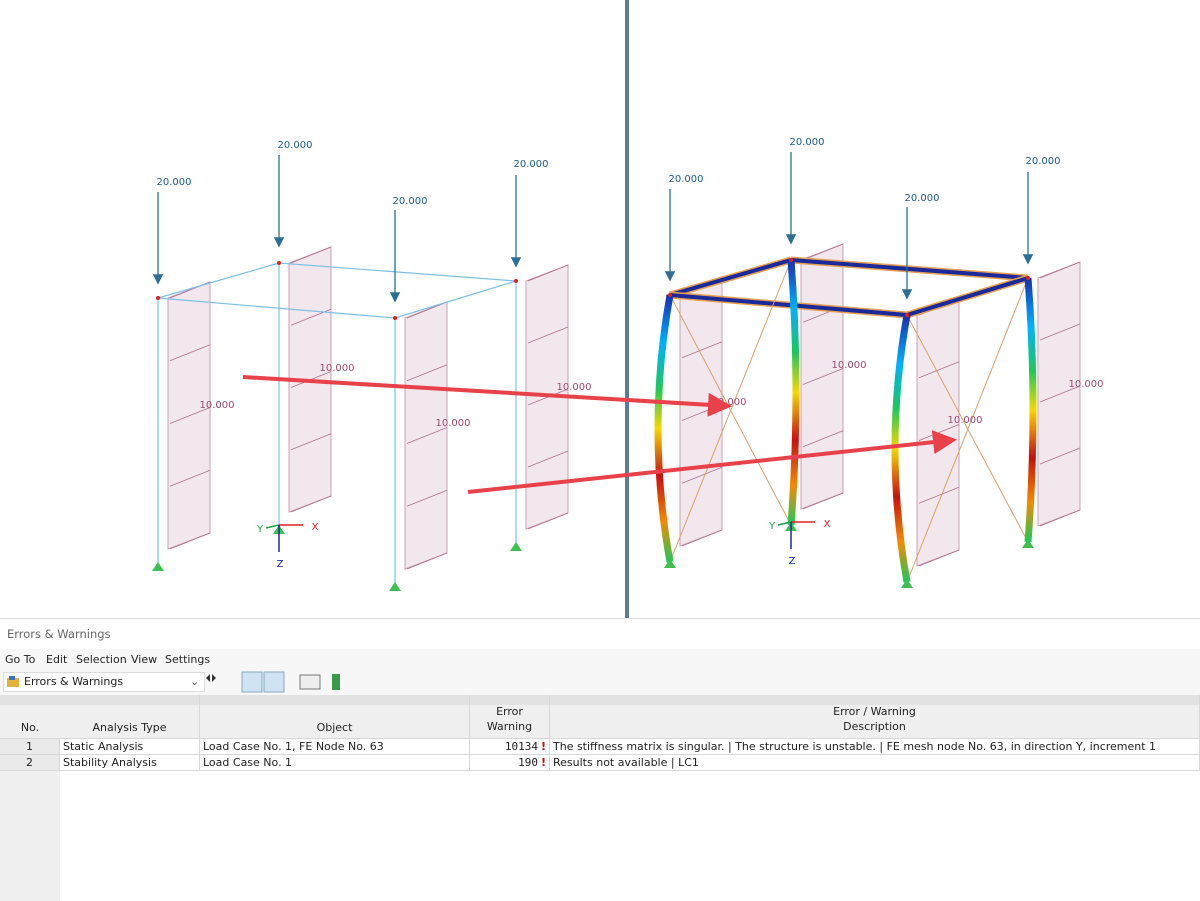 This screenshot has height=901, width=1200. Describe the element at coordinates (144, 659) in the screenshot. I see `menu-item: View` at that location.